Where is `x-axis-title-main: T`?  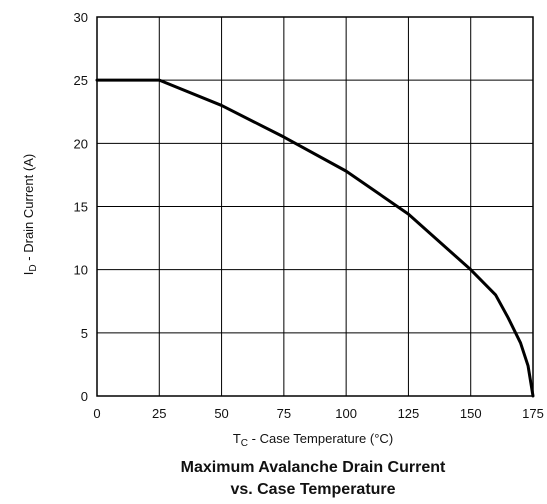
x-axis-title-main: T is located at coordinates (237, 438).